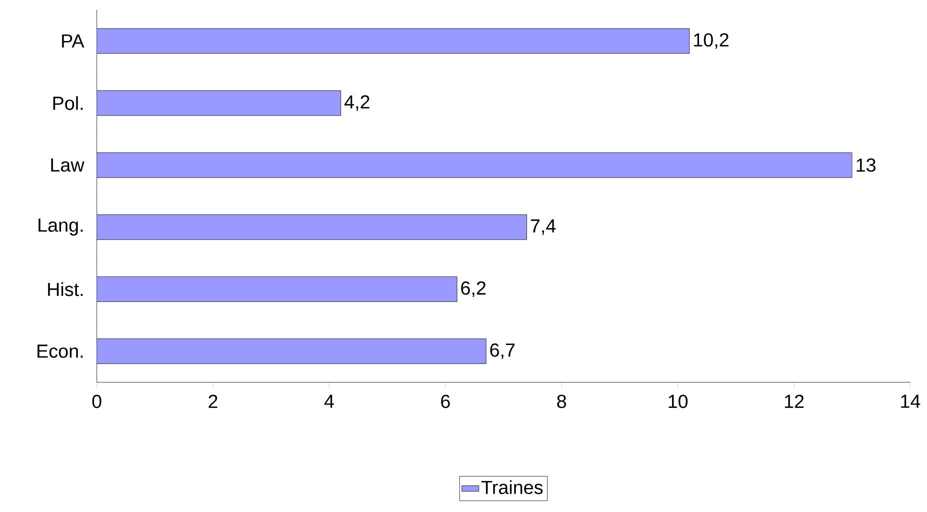 This screenshot has height=512, width=927. I want to click on data-label: 10,2, so click(711, 41).